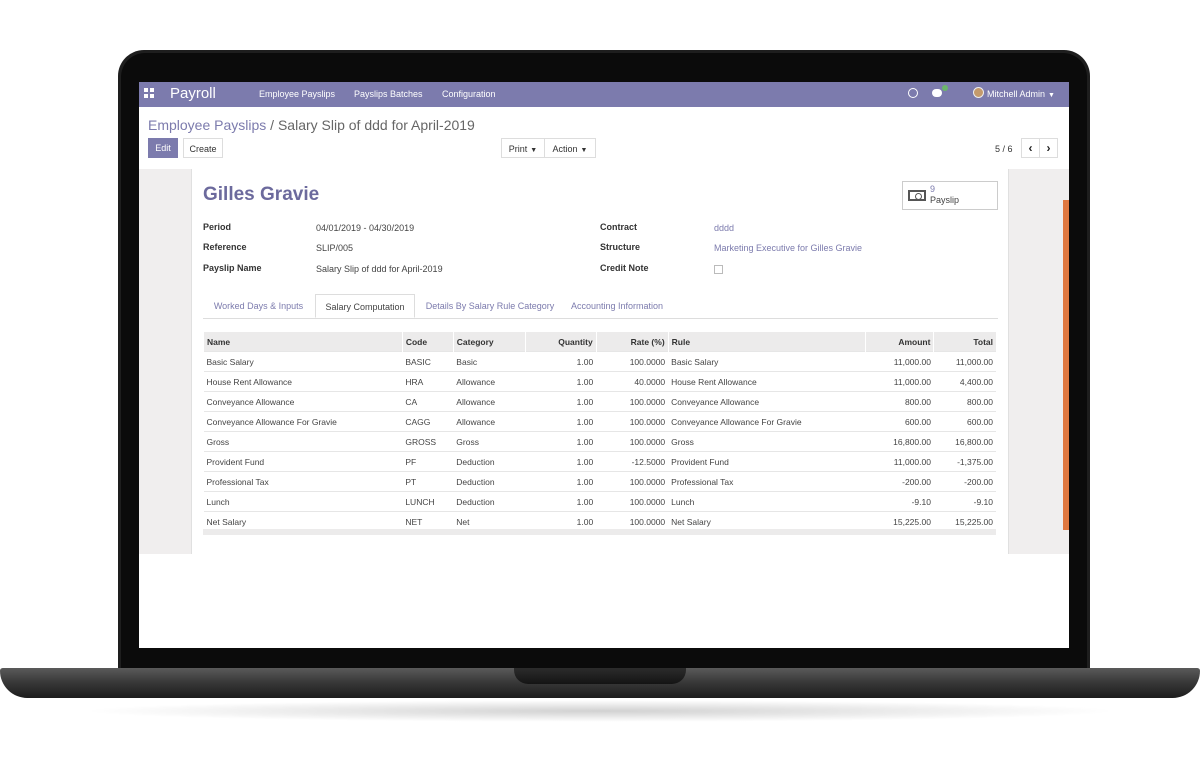  I want to click on period-value: 04/01/2019 - 04/30/2019, so click(365, 228).